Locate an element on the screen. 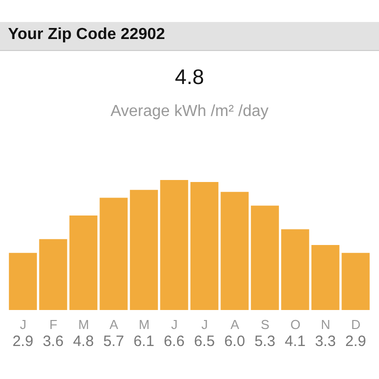  data-label: 5.7 is located at coordinates (113, 341).